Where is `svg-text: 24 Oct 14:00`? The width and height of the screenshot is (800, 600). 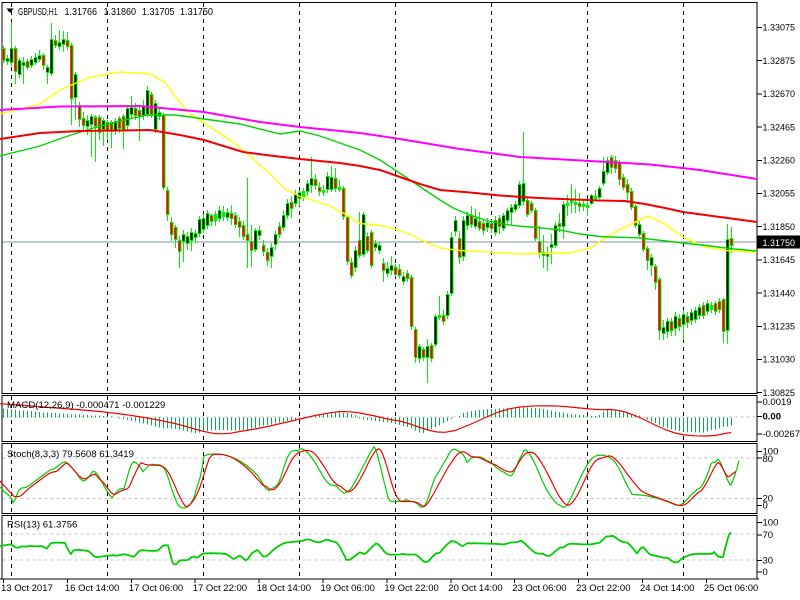 svg-text: 24 Oct 14:00 is located at coordinates (667, 588).